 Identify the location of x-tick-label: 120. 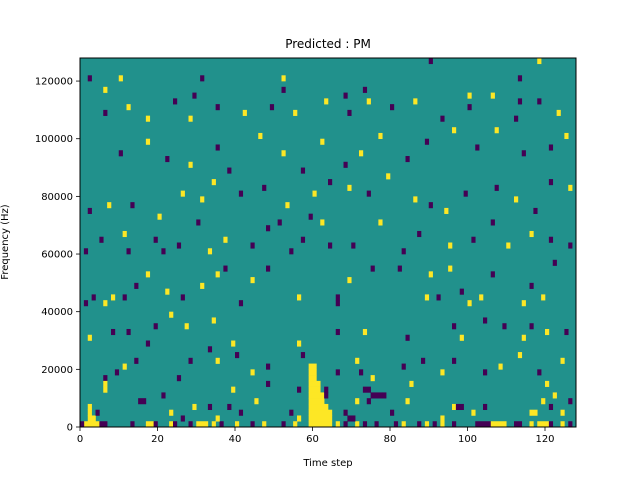
(544, 439).